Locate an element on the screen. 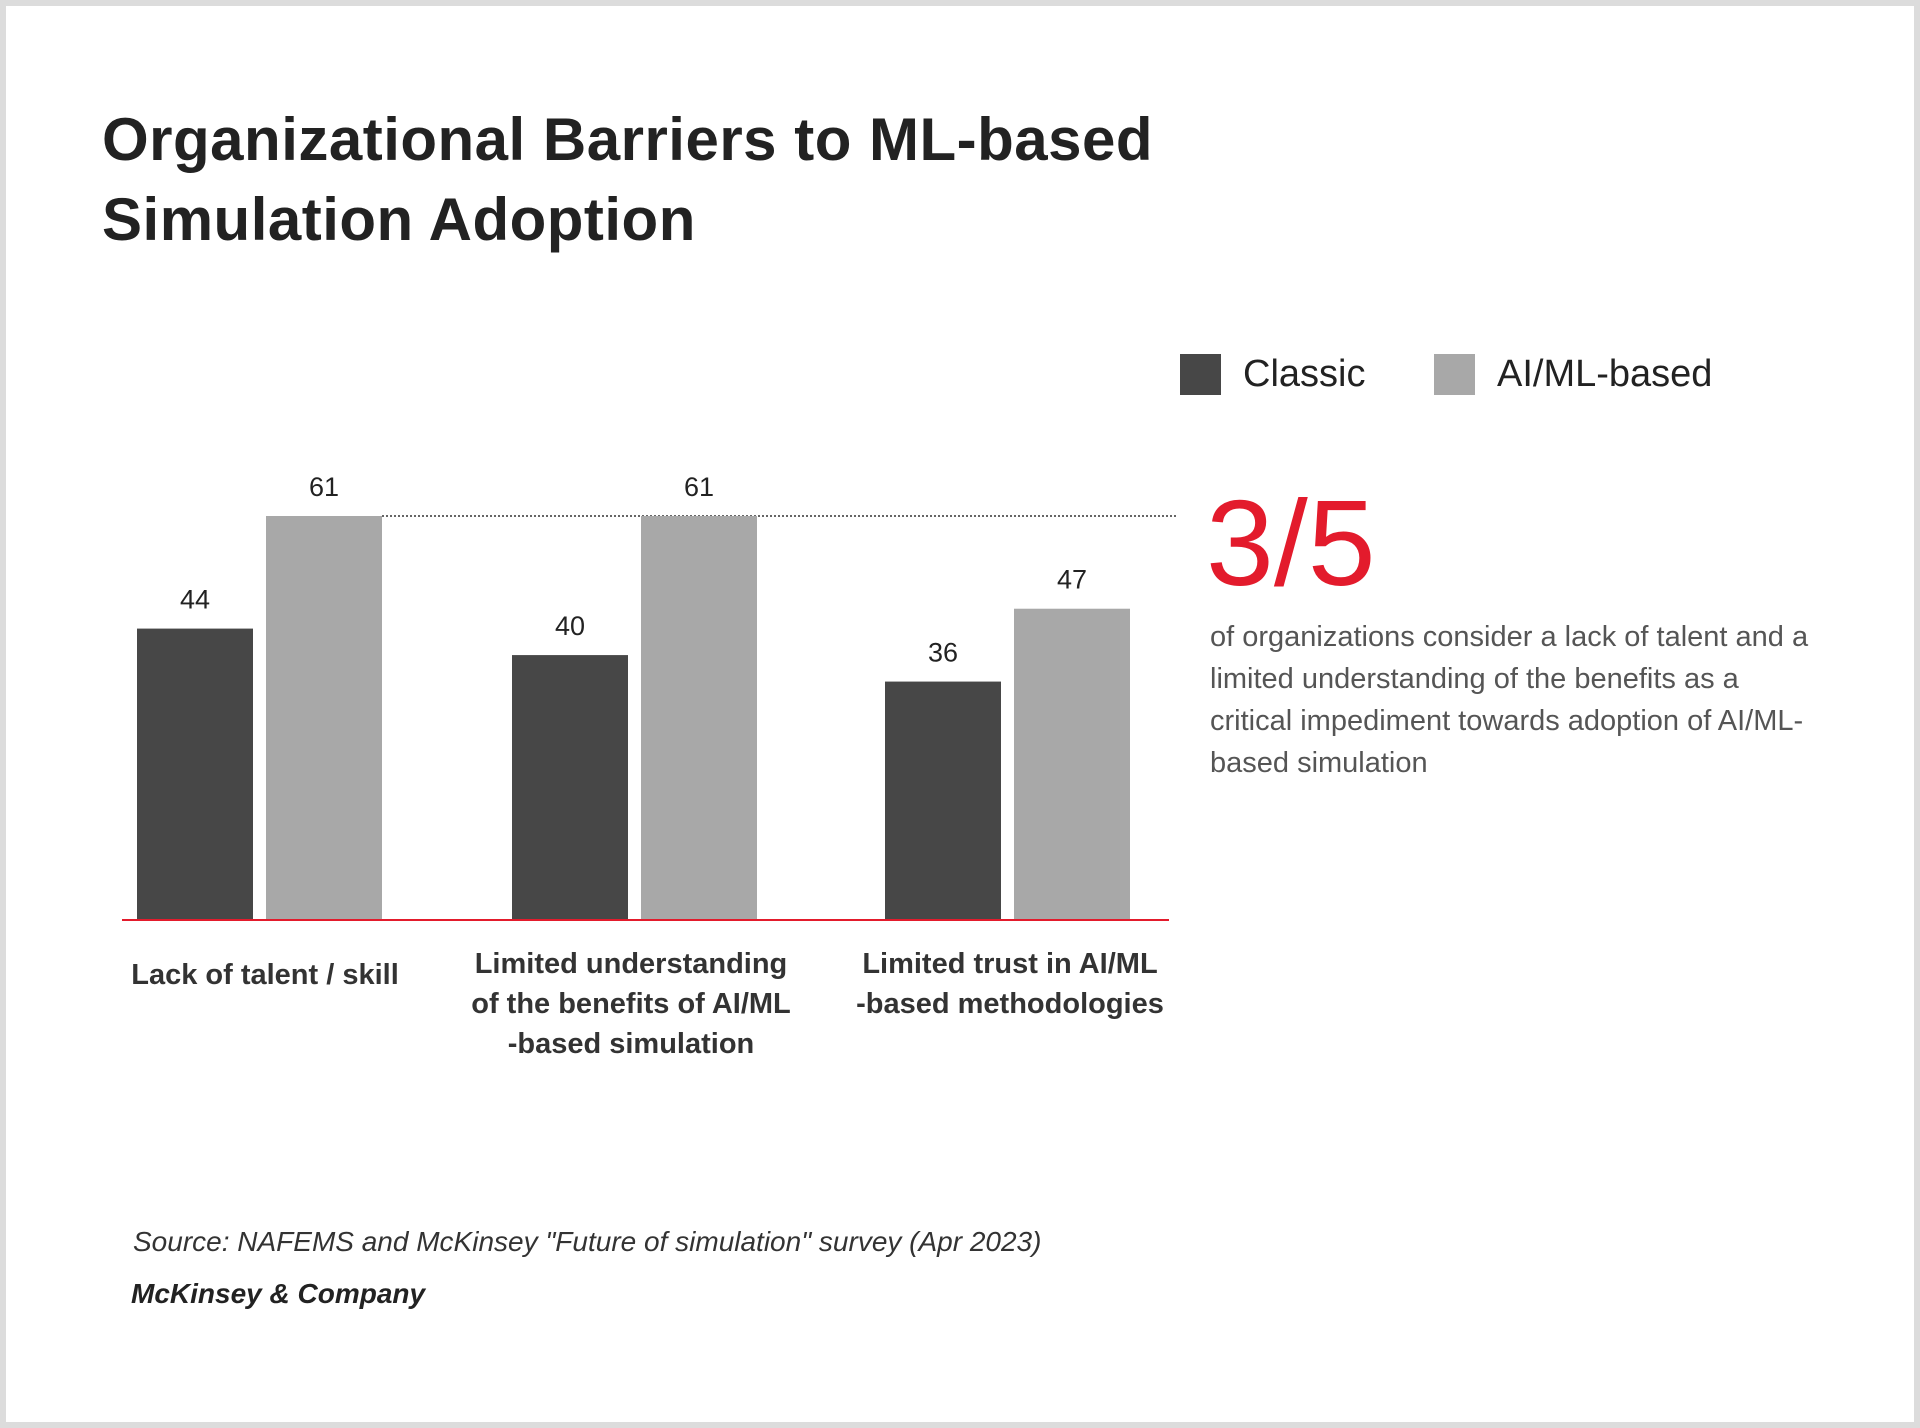 Image resolution: width=1920 pixels, height=1428 pixels. legend-item-aiml: AI/ML-based is located at coordinates (1573, 374).